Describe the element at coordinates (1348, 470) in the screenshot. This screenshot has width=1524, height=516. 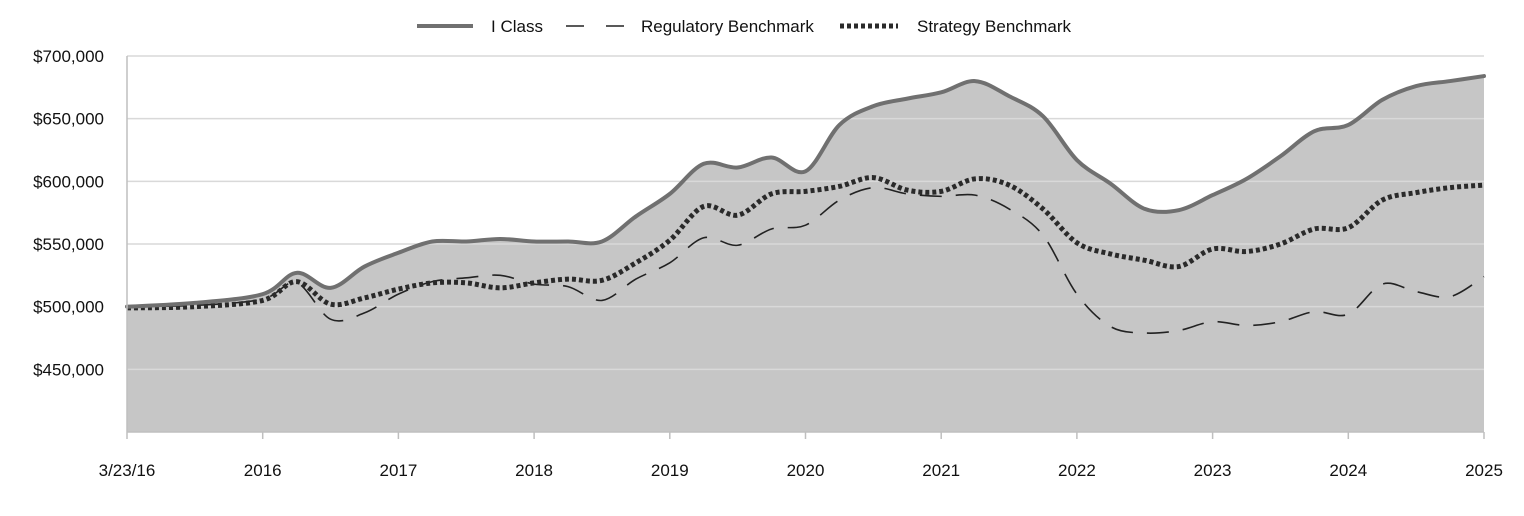
I see `x-tick-label: 2024` at that location.